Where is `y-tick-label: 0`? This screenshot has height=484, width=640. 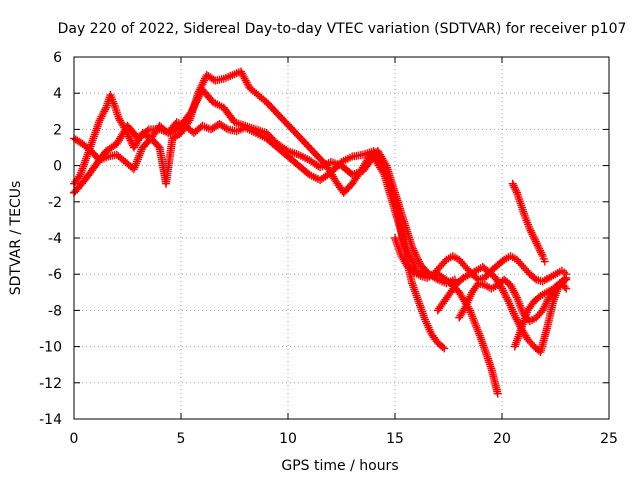 y-tick-label: 0 is located at coordinates (57, 167).